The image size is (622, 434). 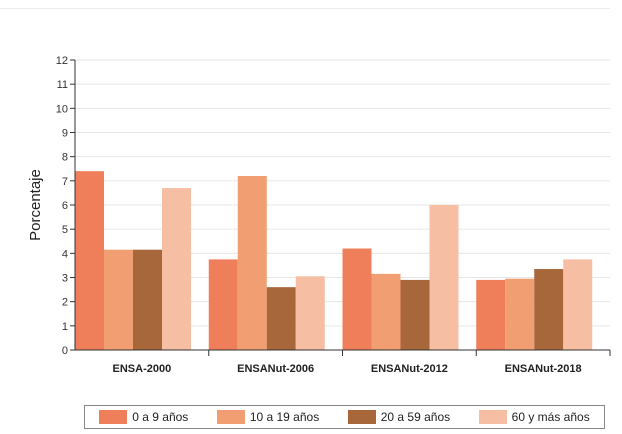 What do you see at coordinates (65, 134) in the screenshot?
I see `y-tick-label-9: 9` at bounding box center [65, 134].